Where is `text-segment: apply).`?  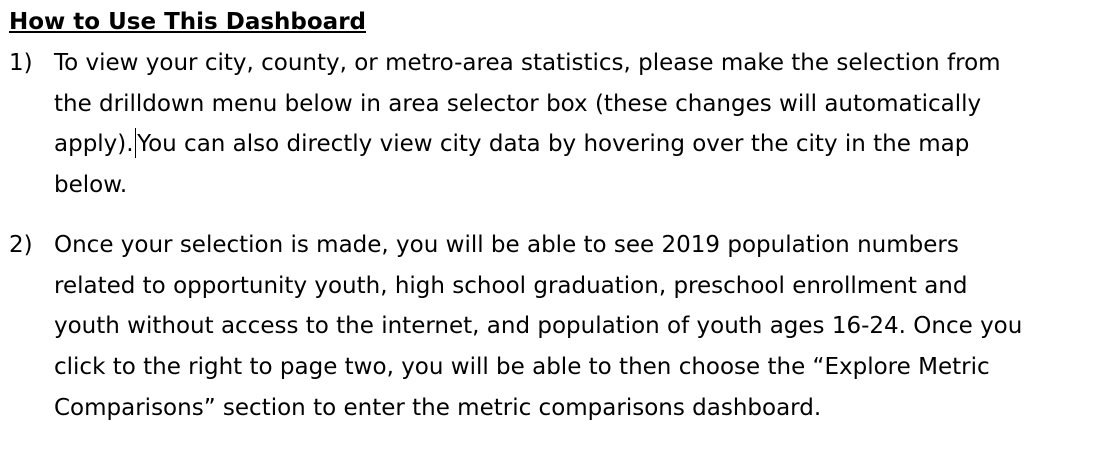
text-segment: apply). is located at coordinates (94, 144).